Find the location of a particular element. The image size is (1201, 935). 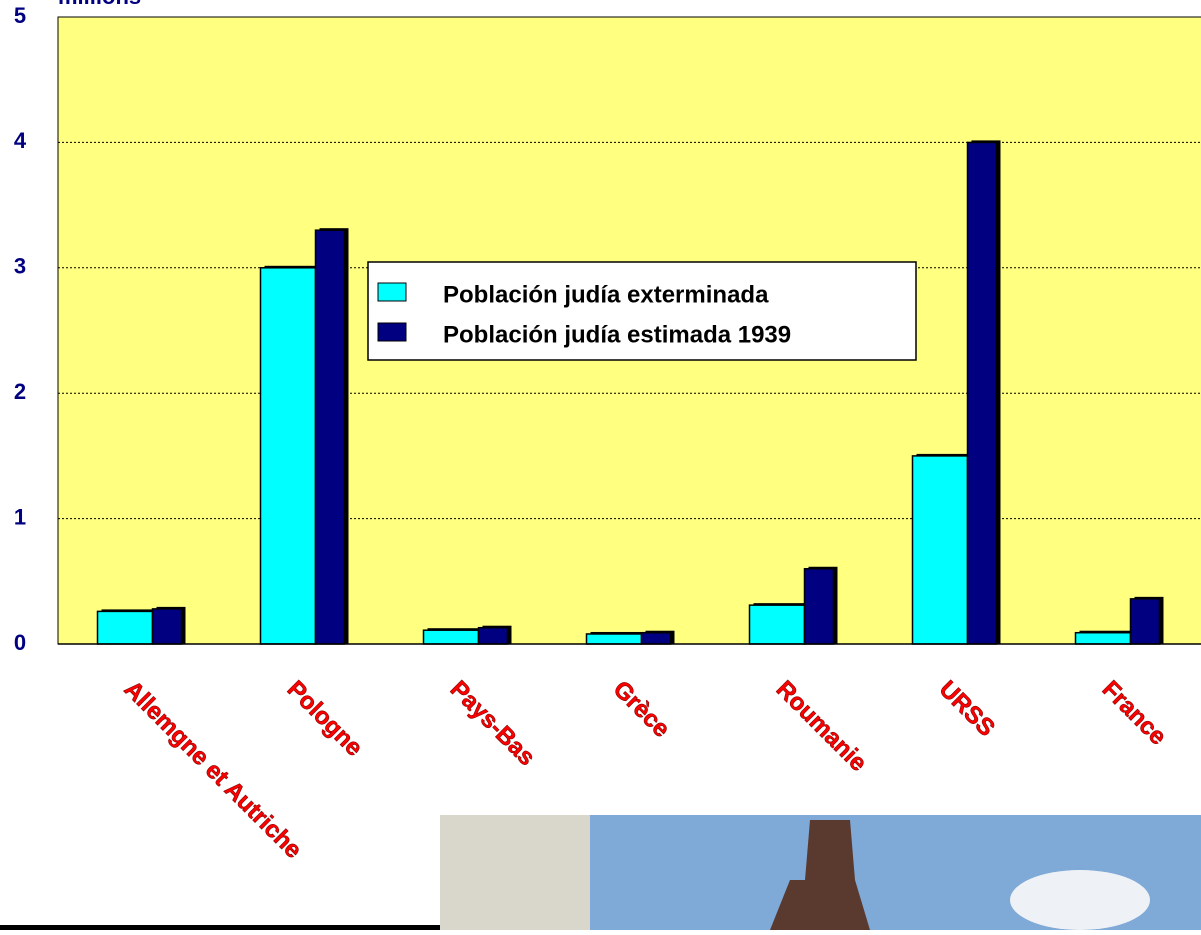

x-tick-label: Grèce is located at coordinates (641, 709).